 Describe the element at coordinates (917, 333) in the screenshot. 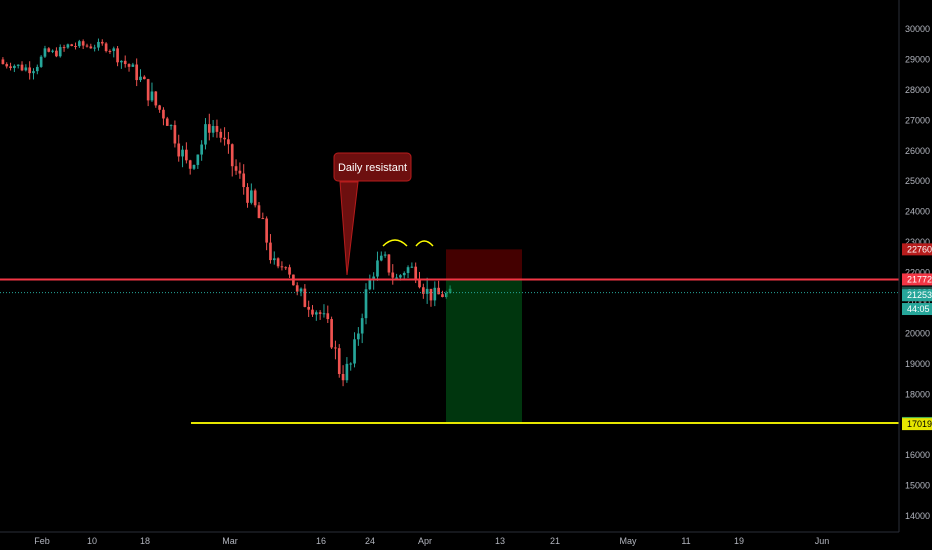

I see `price-tick-label: 20000` at that location.